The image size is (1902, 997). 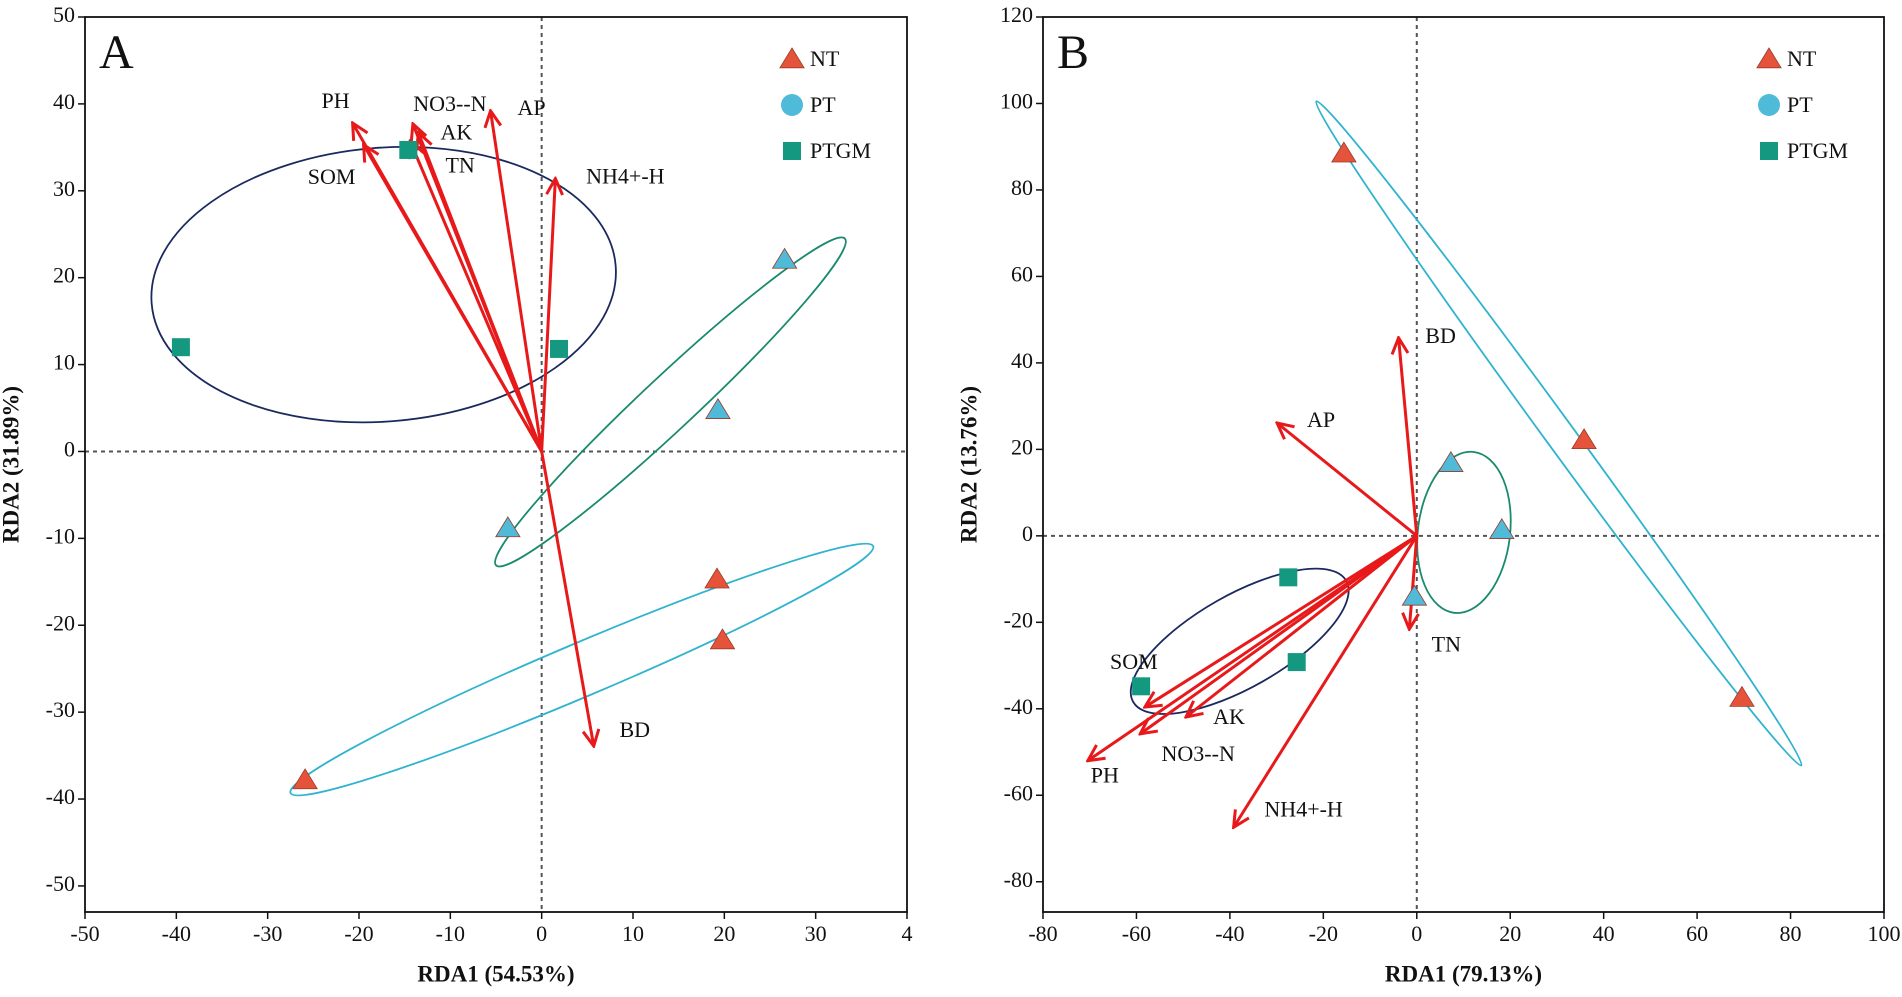 I want to click on y-tick-label: 120, so click(x=1016, y=14).